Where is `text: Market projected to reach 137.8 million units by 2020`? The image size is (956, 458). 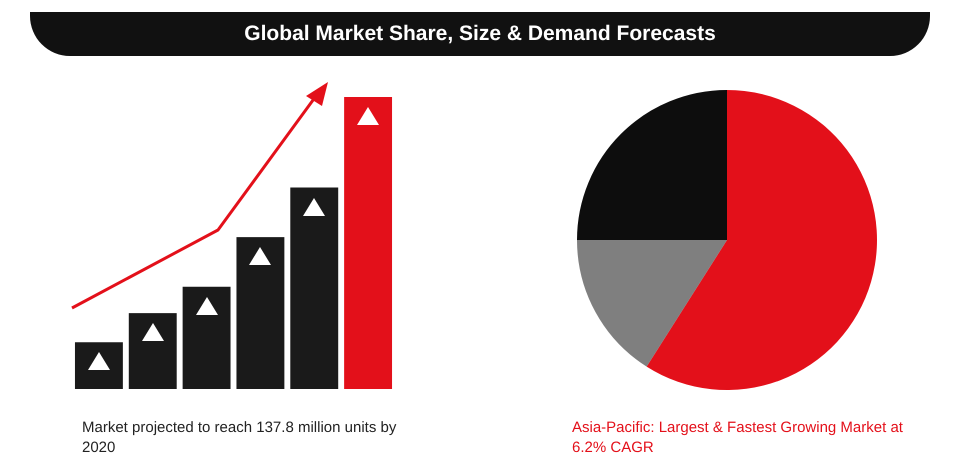 text: Market projected to reach 137.8 million units by 2020 is located at coordinates (240, 438).